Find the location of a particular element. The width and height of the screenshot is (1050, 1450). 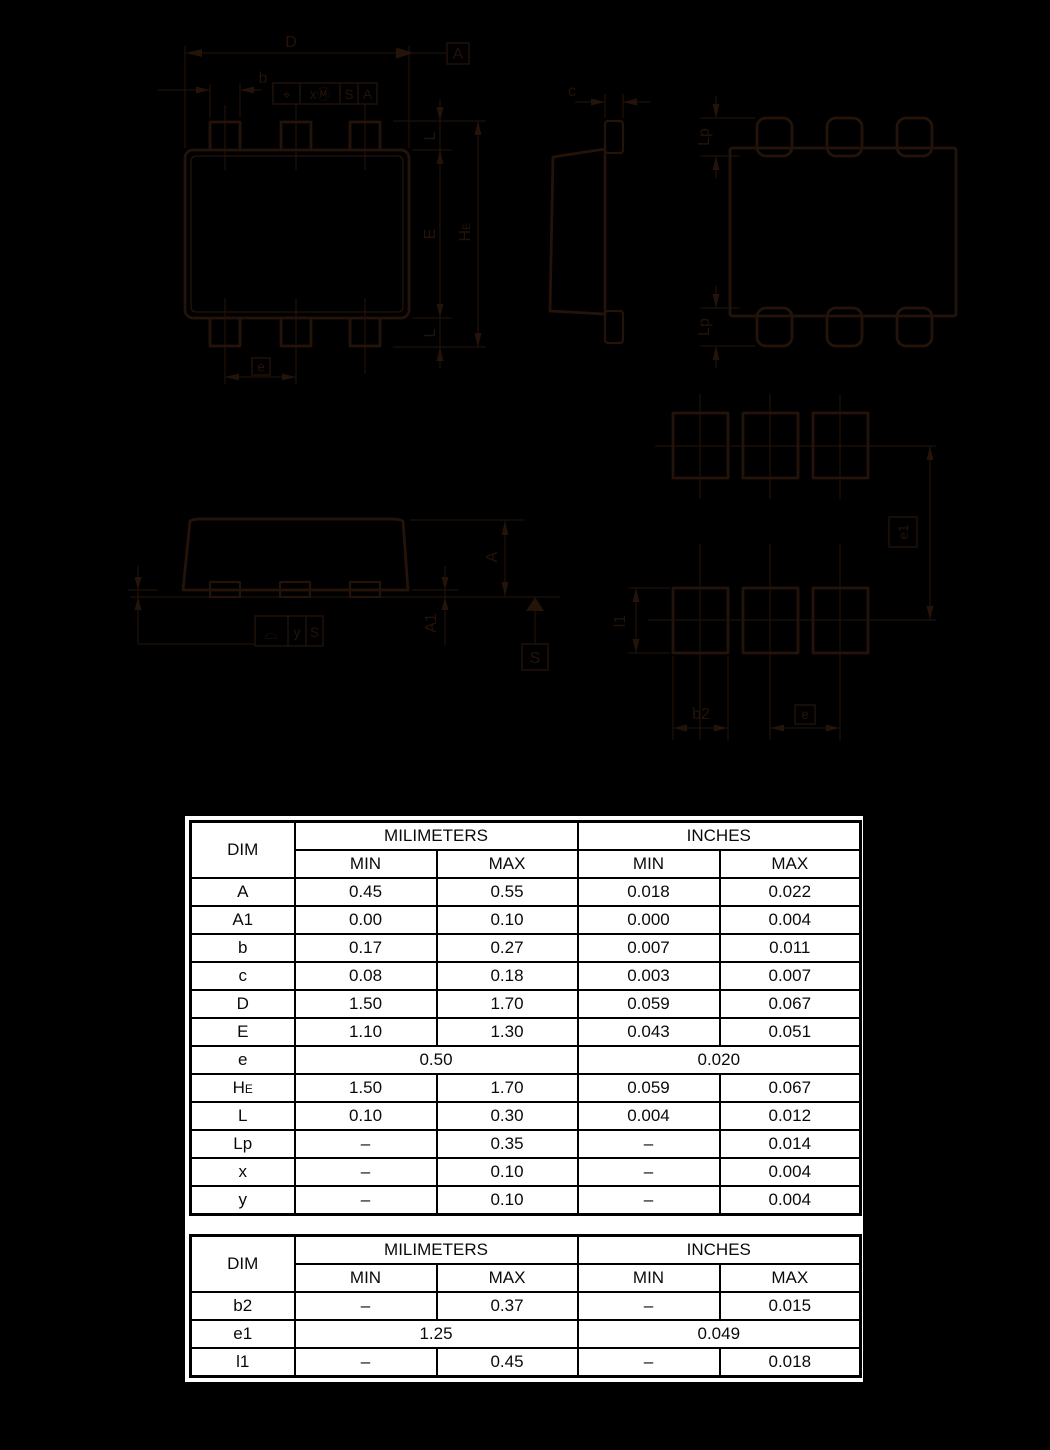

side-lead-bottom is located at coordinates (614, 327).